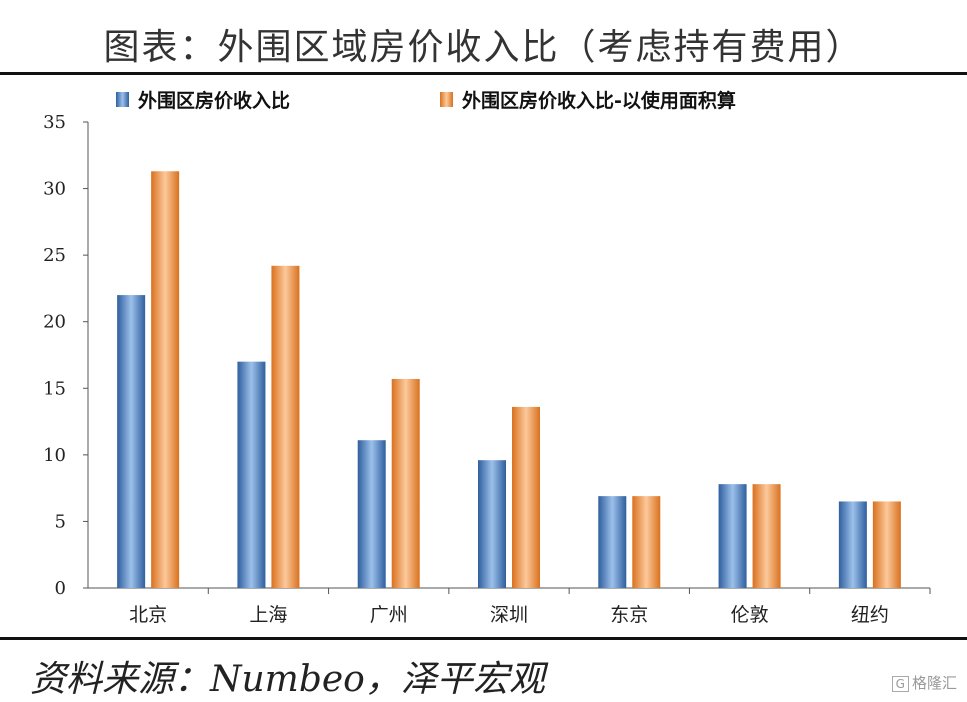 The height and width of the screenshot is (702, 967). What do you see at coordinates (483, 638) in the screenshot?
I see `bottom-rule` at bounding box center [483, 638].